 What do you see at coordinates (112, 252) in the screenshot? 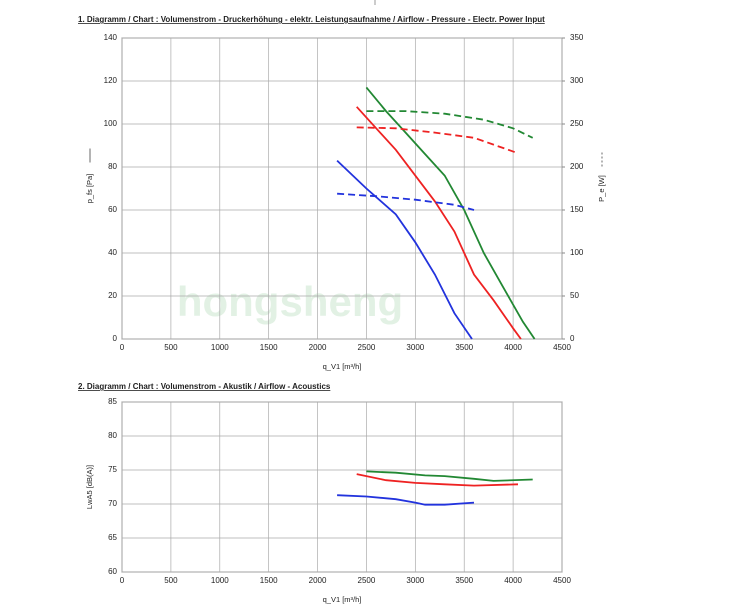
I see `y-tick-label: 40` at bounding box center [112, 252].